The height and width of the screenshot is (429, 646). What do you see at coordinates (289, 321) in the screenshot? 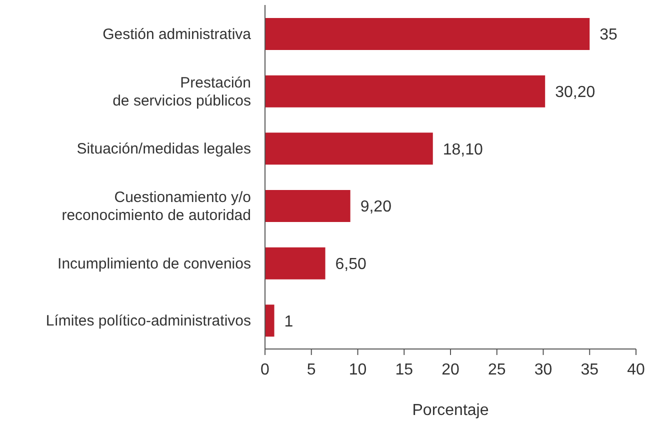
I see `data-label: 1` at bounding box center [289, 321].